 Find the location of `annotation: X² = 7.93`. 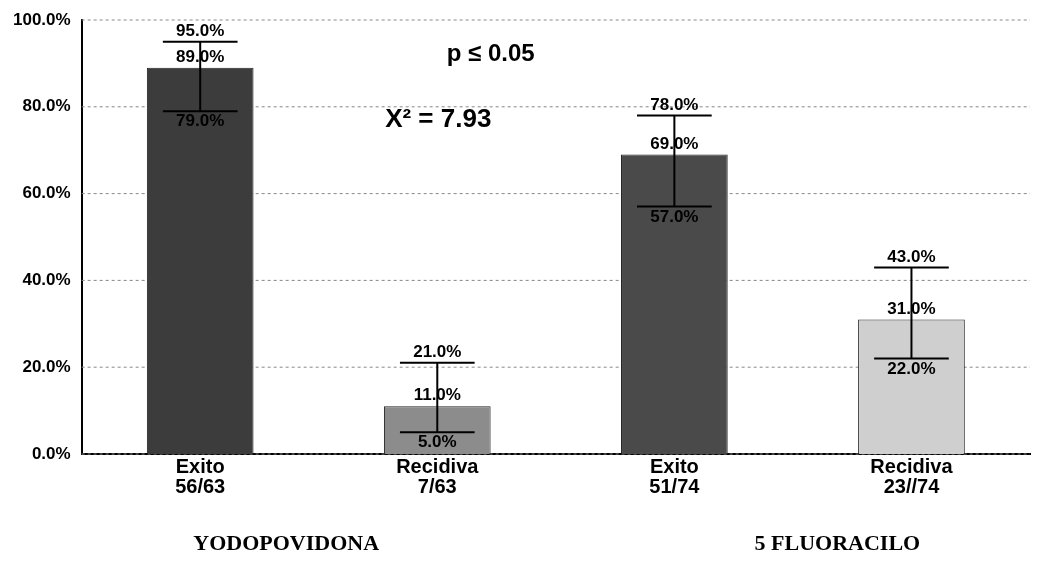

annotation: X² = 7.93 is located at coordinates (438, 117).